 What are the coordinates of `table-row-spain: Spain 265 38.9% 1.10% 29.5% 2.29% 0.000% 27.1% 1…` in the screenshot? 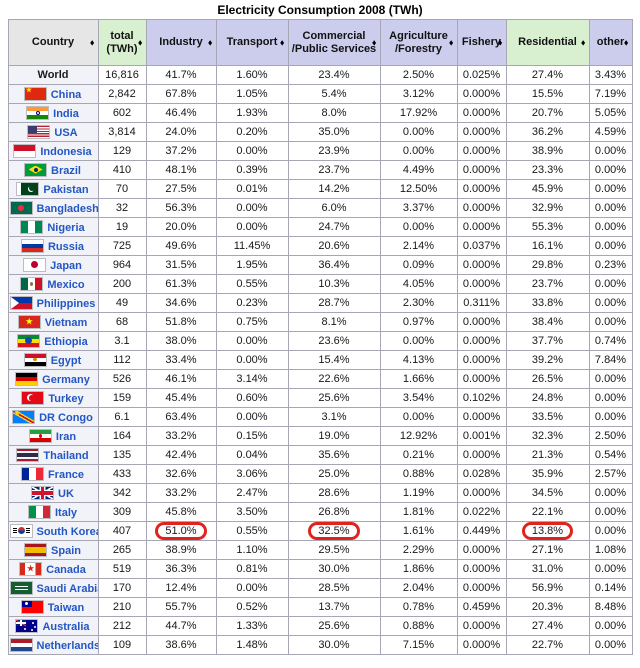 It's located at (320, 550).